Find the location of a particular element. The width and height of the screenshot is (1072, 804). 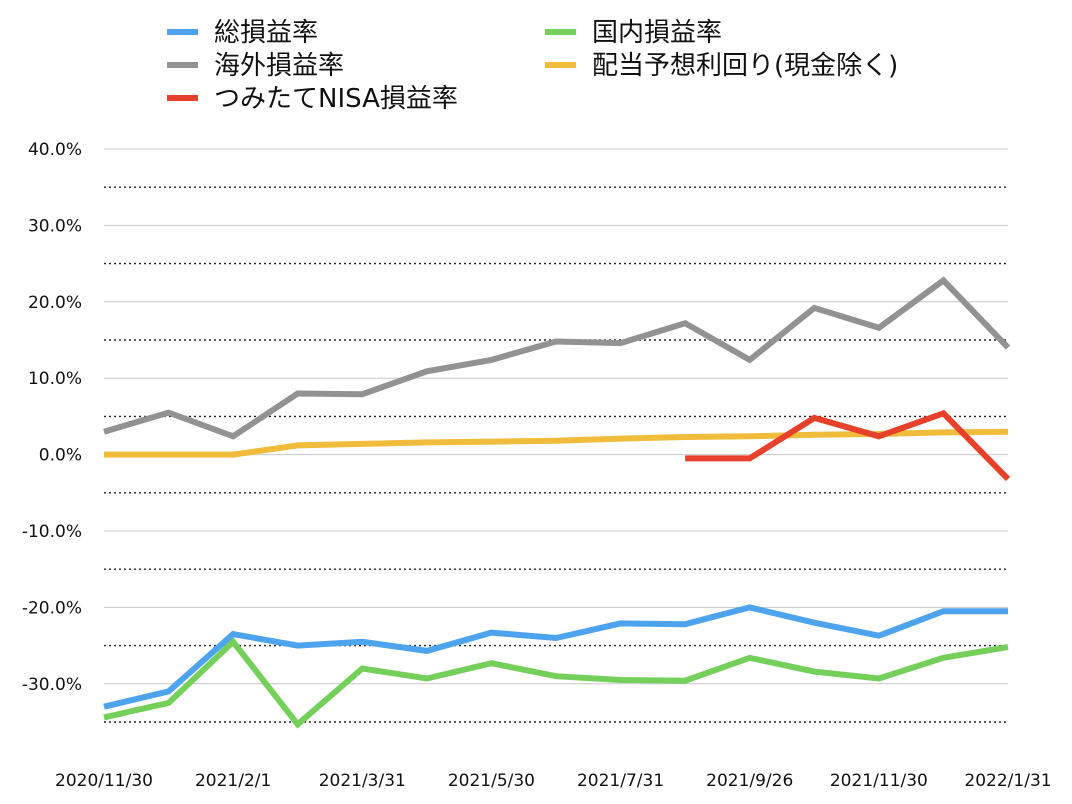

legend-label: 国内損益率 is located at coordinates (657, 33).